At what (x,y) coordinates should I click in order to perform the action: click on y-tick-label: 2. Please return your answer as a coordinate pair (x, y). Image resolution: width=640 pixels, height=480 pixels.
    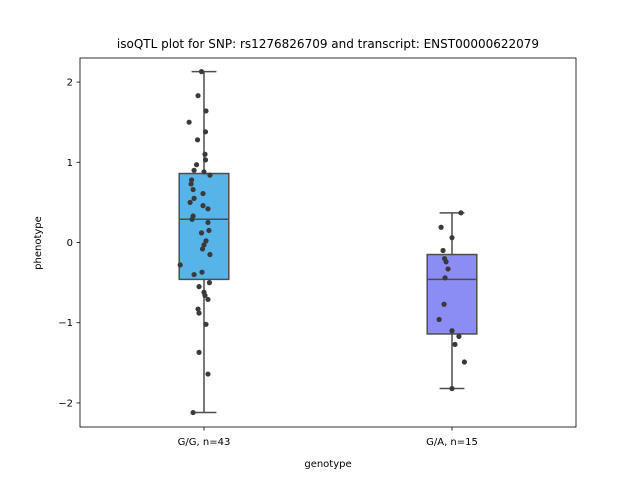
    Looking at the image, I should click on (70, 83).